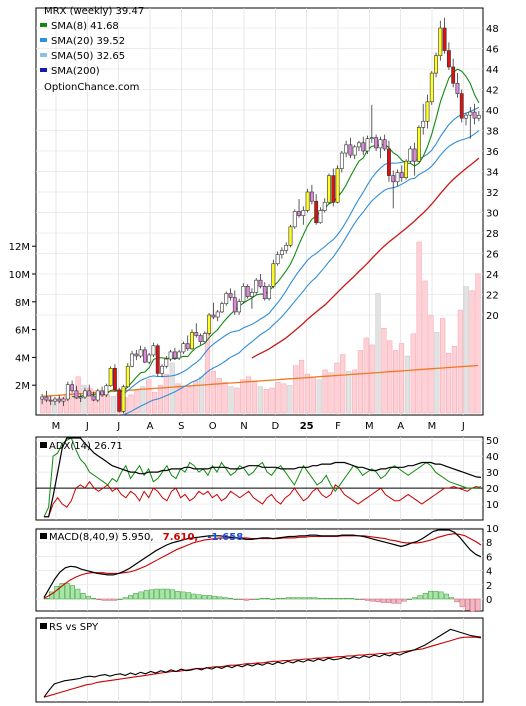 The image size is (526, 706). I want to click on x-tick-label: 25, so click(307, 426).